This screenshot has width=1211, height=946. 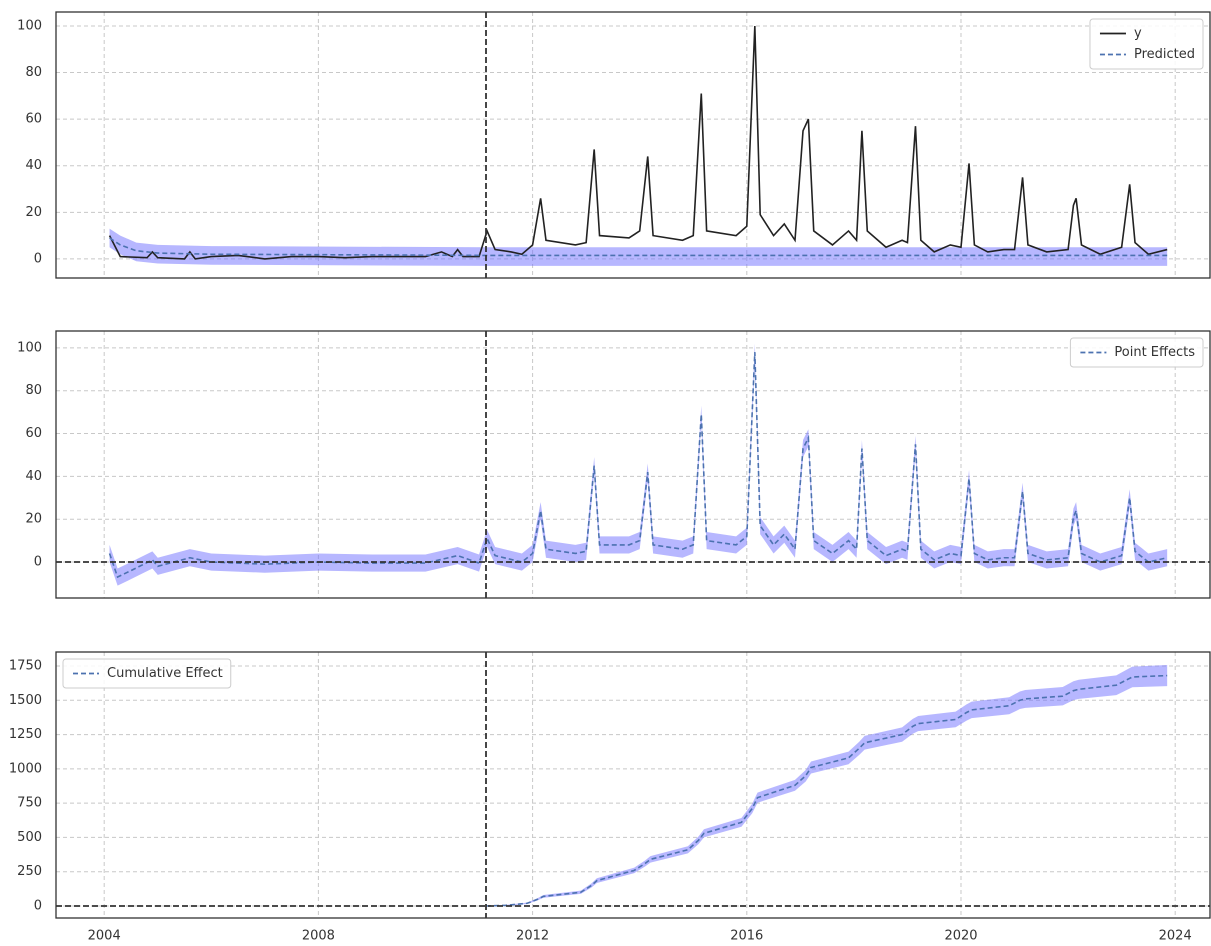 What do you see at coordinates (318, 936) in the screenshot?
I see `x-tick-label: 2008` at bounding box center [318, 936].